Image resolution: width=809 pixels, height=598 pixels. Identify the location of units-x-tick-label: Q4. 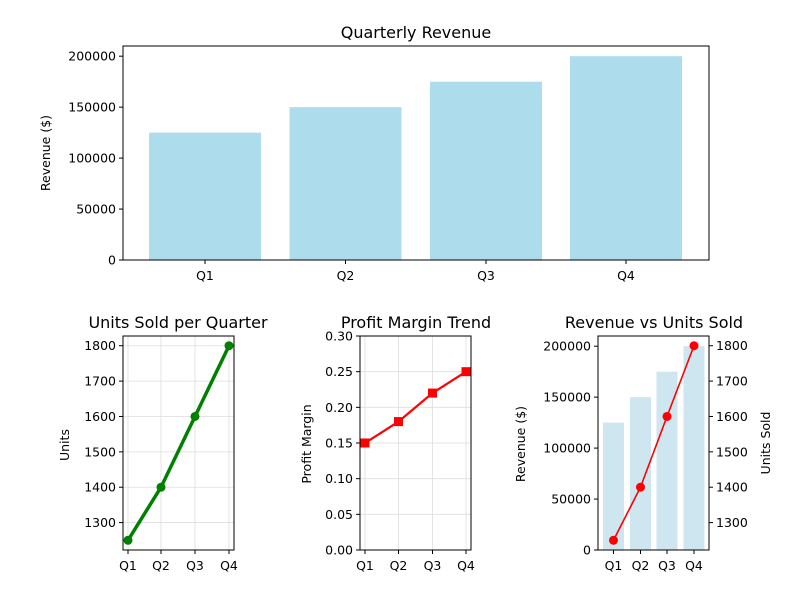
(229, 565).